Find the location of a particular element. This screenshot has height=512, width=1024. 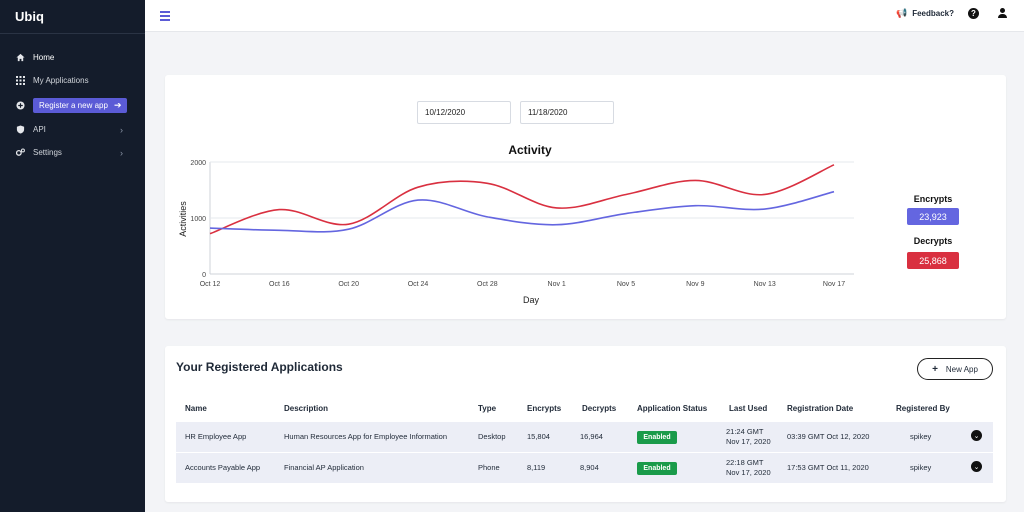

x-tick-label: Oct 16 is located at coordinates (279, 284).